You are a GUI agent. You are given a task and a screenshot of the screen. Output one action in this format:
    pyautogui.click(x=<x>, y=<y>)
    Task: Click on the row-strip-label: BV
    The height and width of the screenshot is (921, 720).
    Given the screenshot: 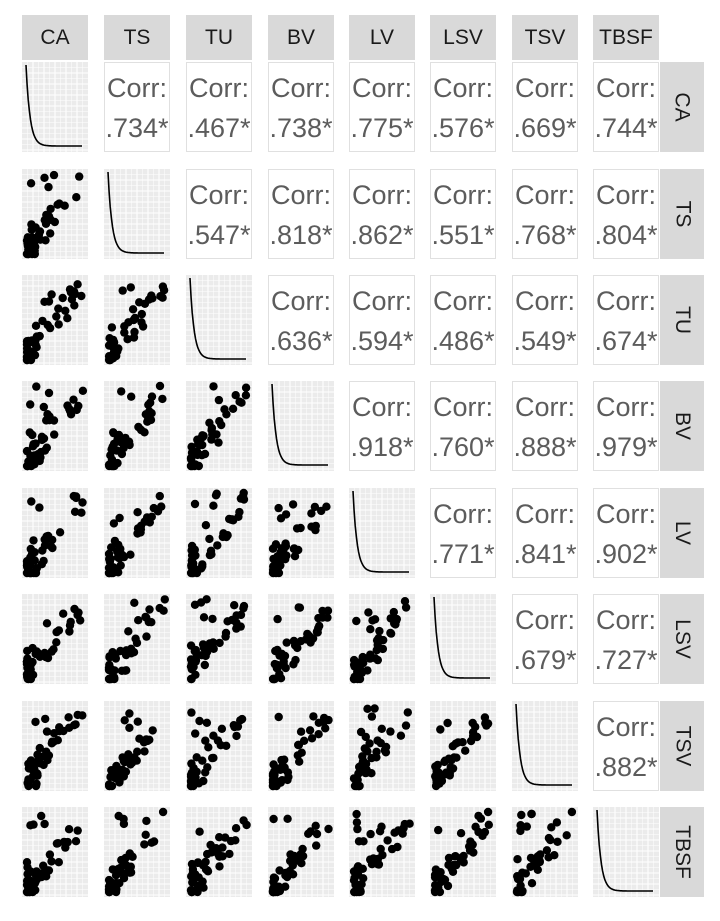 What is the action you would take?
    pyautogui.click(x=682, y=426)
    